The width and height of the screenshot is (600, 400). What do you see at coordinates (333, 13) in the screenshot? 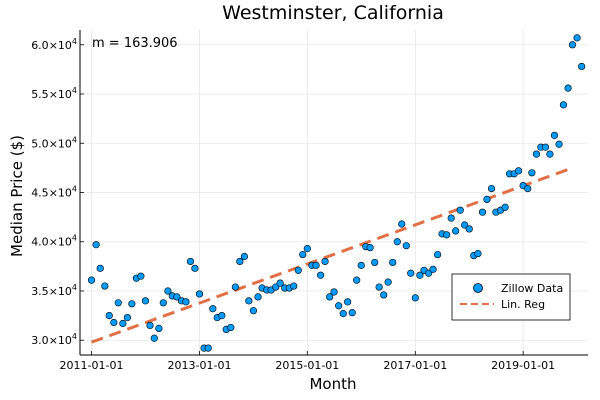
I see `chart-title: Westminster, California` at bounding box center [333, 13].